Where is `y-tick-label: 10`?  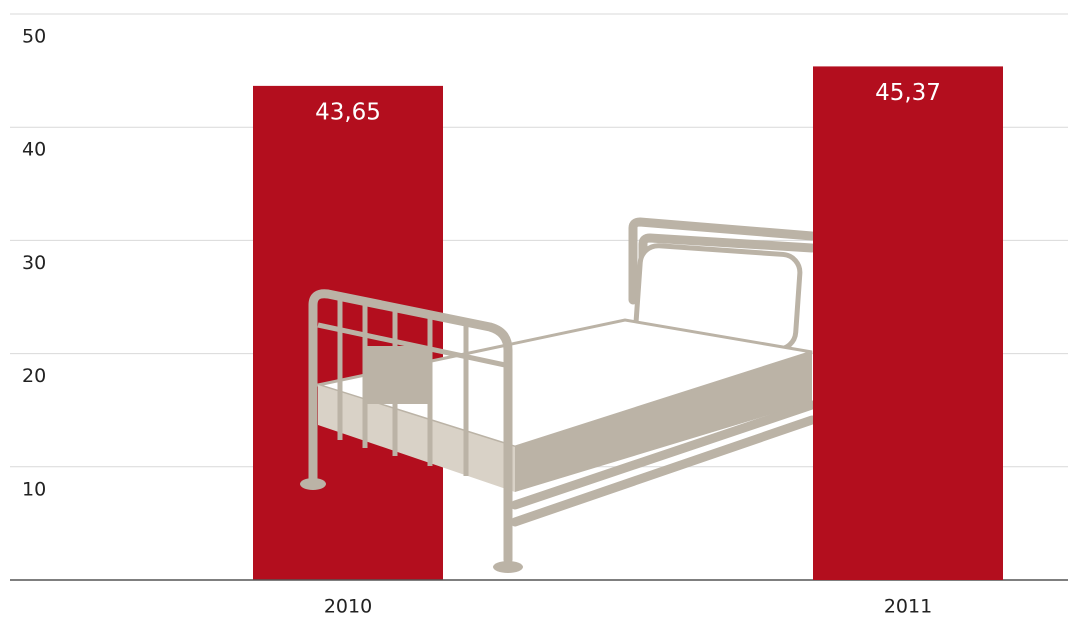 y-tick-label: 10 is located at coordinates (34, 489).